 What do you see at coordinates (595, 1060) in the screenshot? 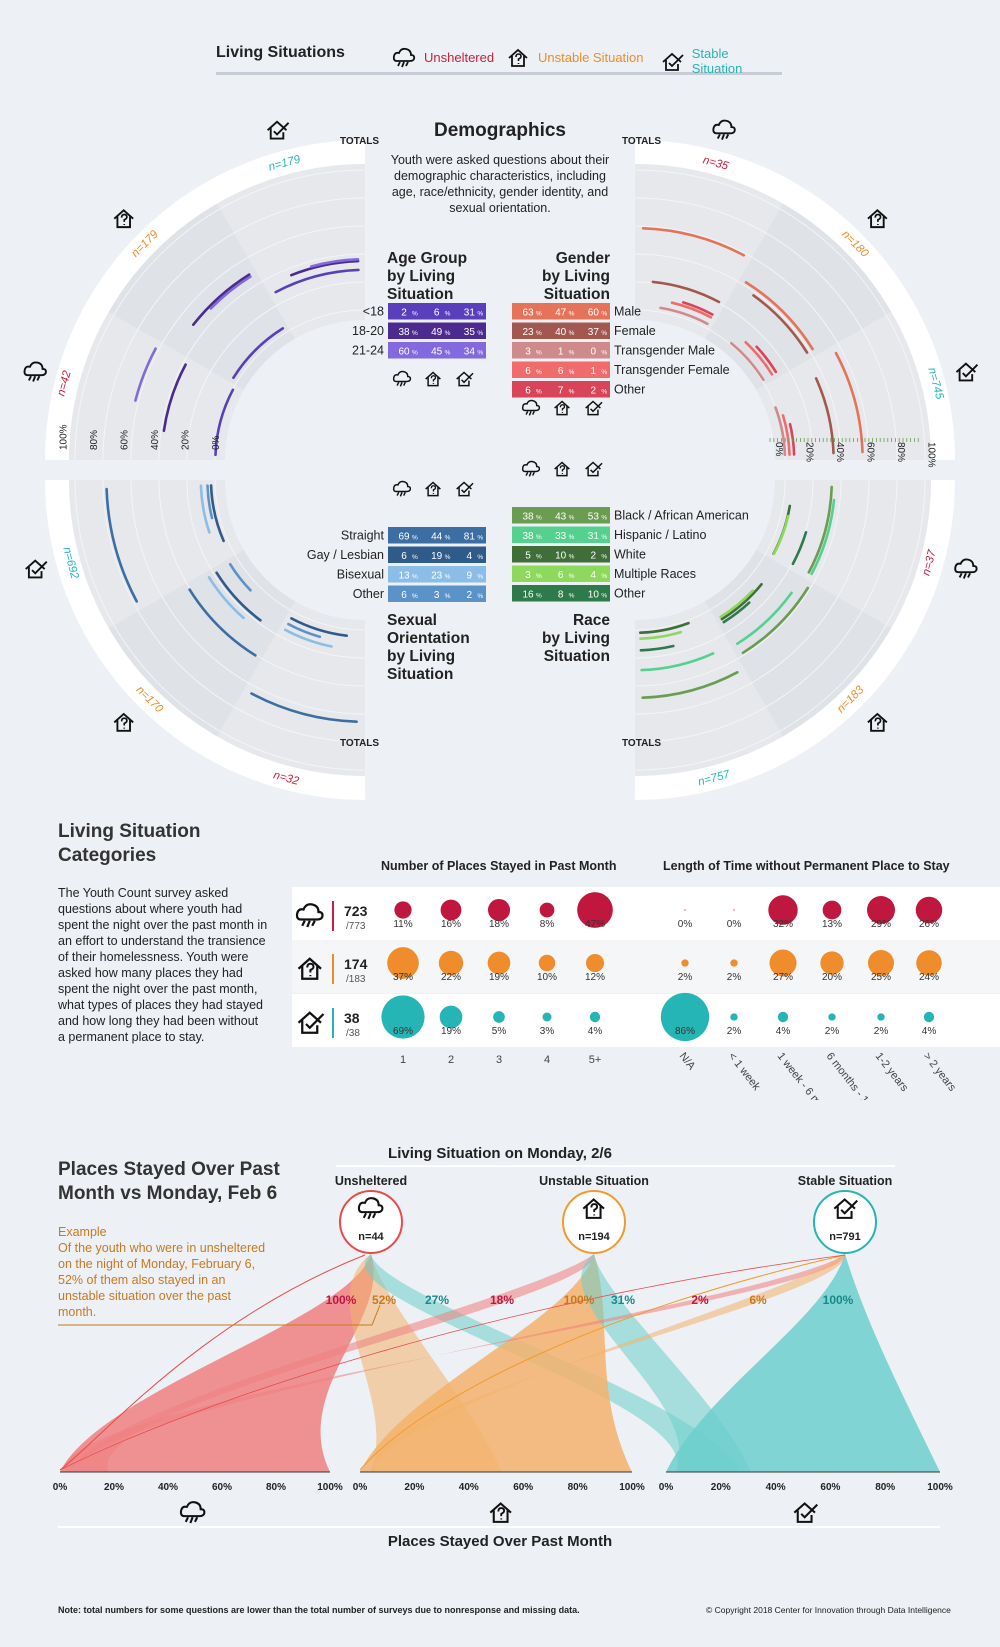
I see `x-tick-label: 5+` at bounding box center [595, 1060].